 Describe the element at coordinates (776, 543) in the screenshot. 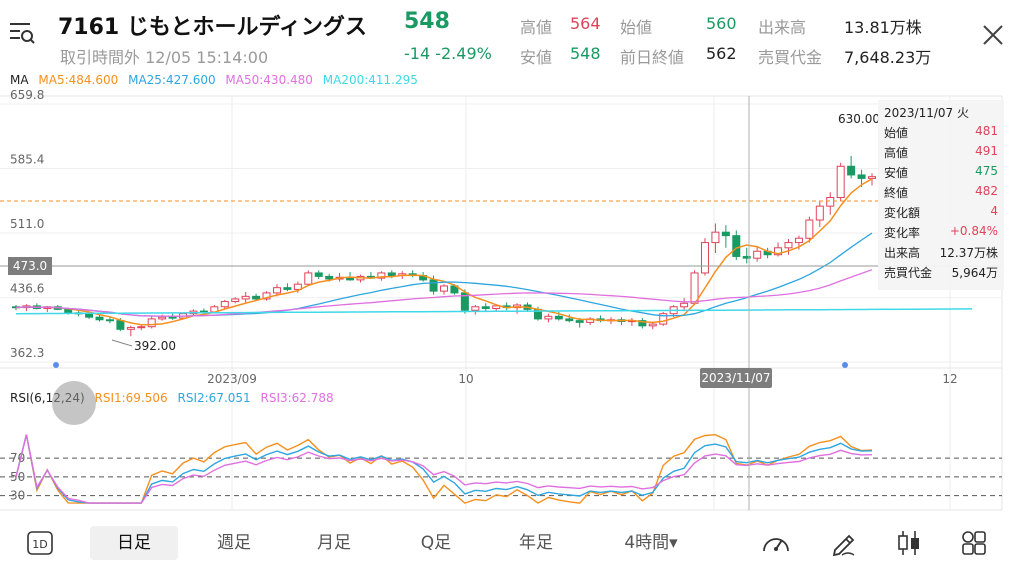

I see `speedometer-icon` at that location.